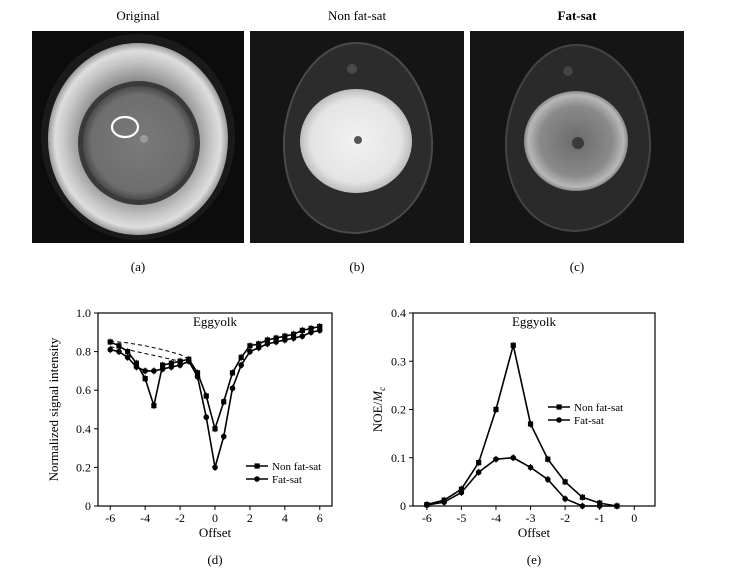 This screenshot has height=575, width=747. What do you see at coordinates (577, 266) in the screenshot?
I see `panel-c-caption: (c)` at bounding box center [577, 266].